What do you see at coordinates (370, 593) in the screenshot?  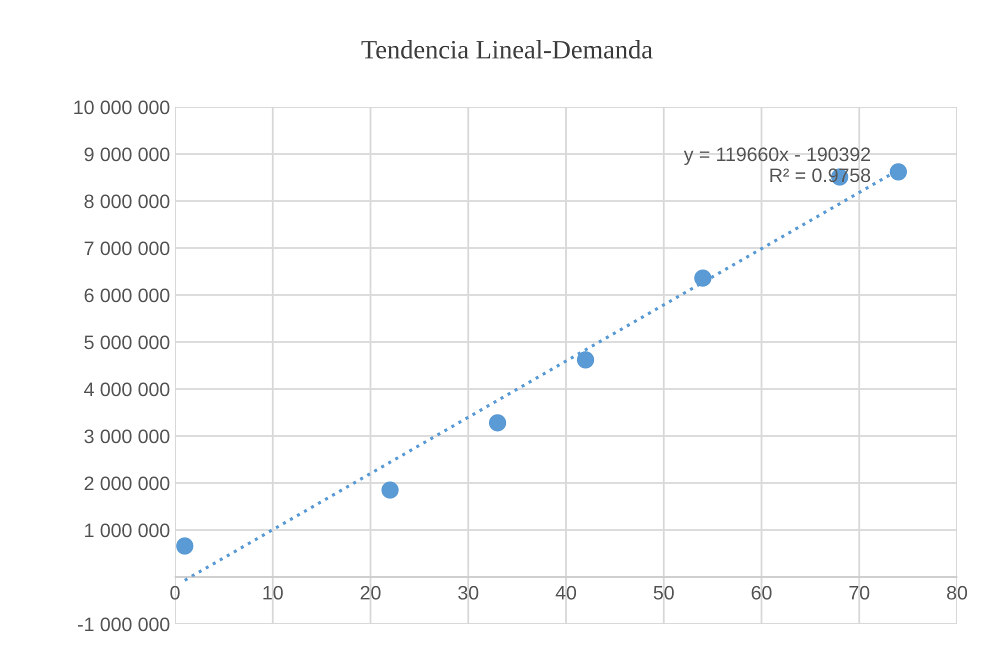 I see `x-tick-label: 20` at bounding box center [370, 593].